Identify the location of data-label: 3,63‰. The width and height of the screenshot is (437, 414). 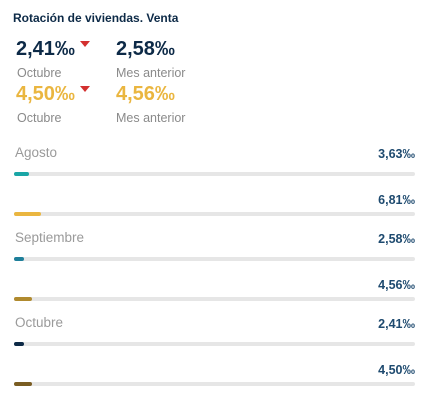
(396, 154).